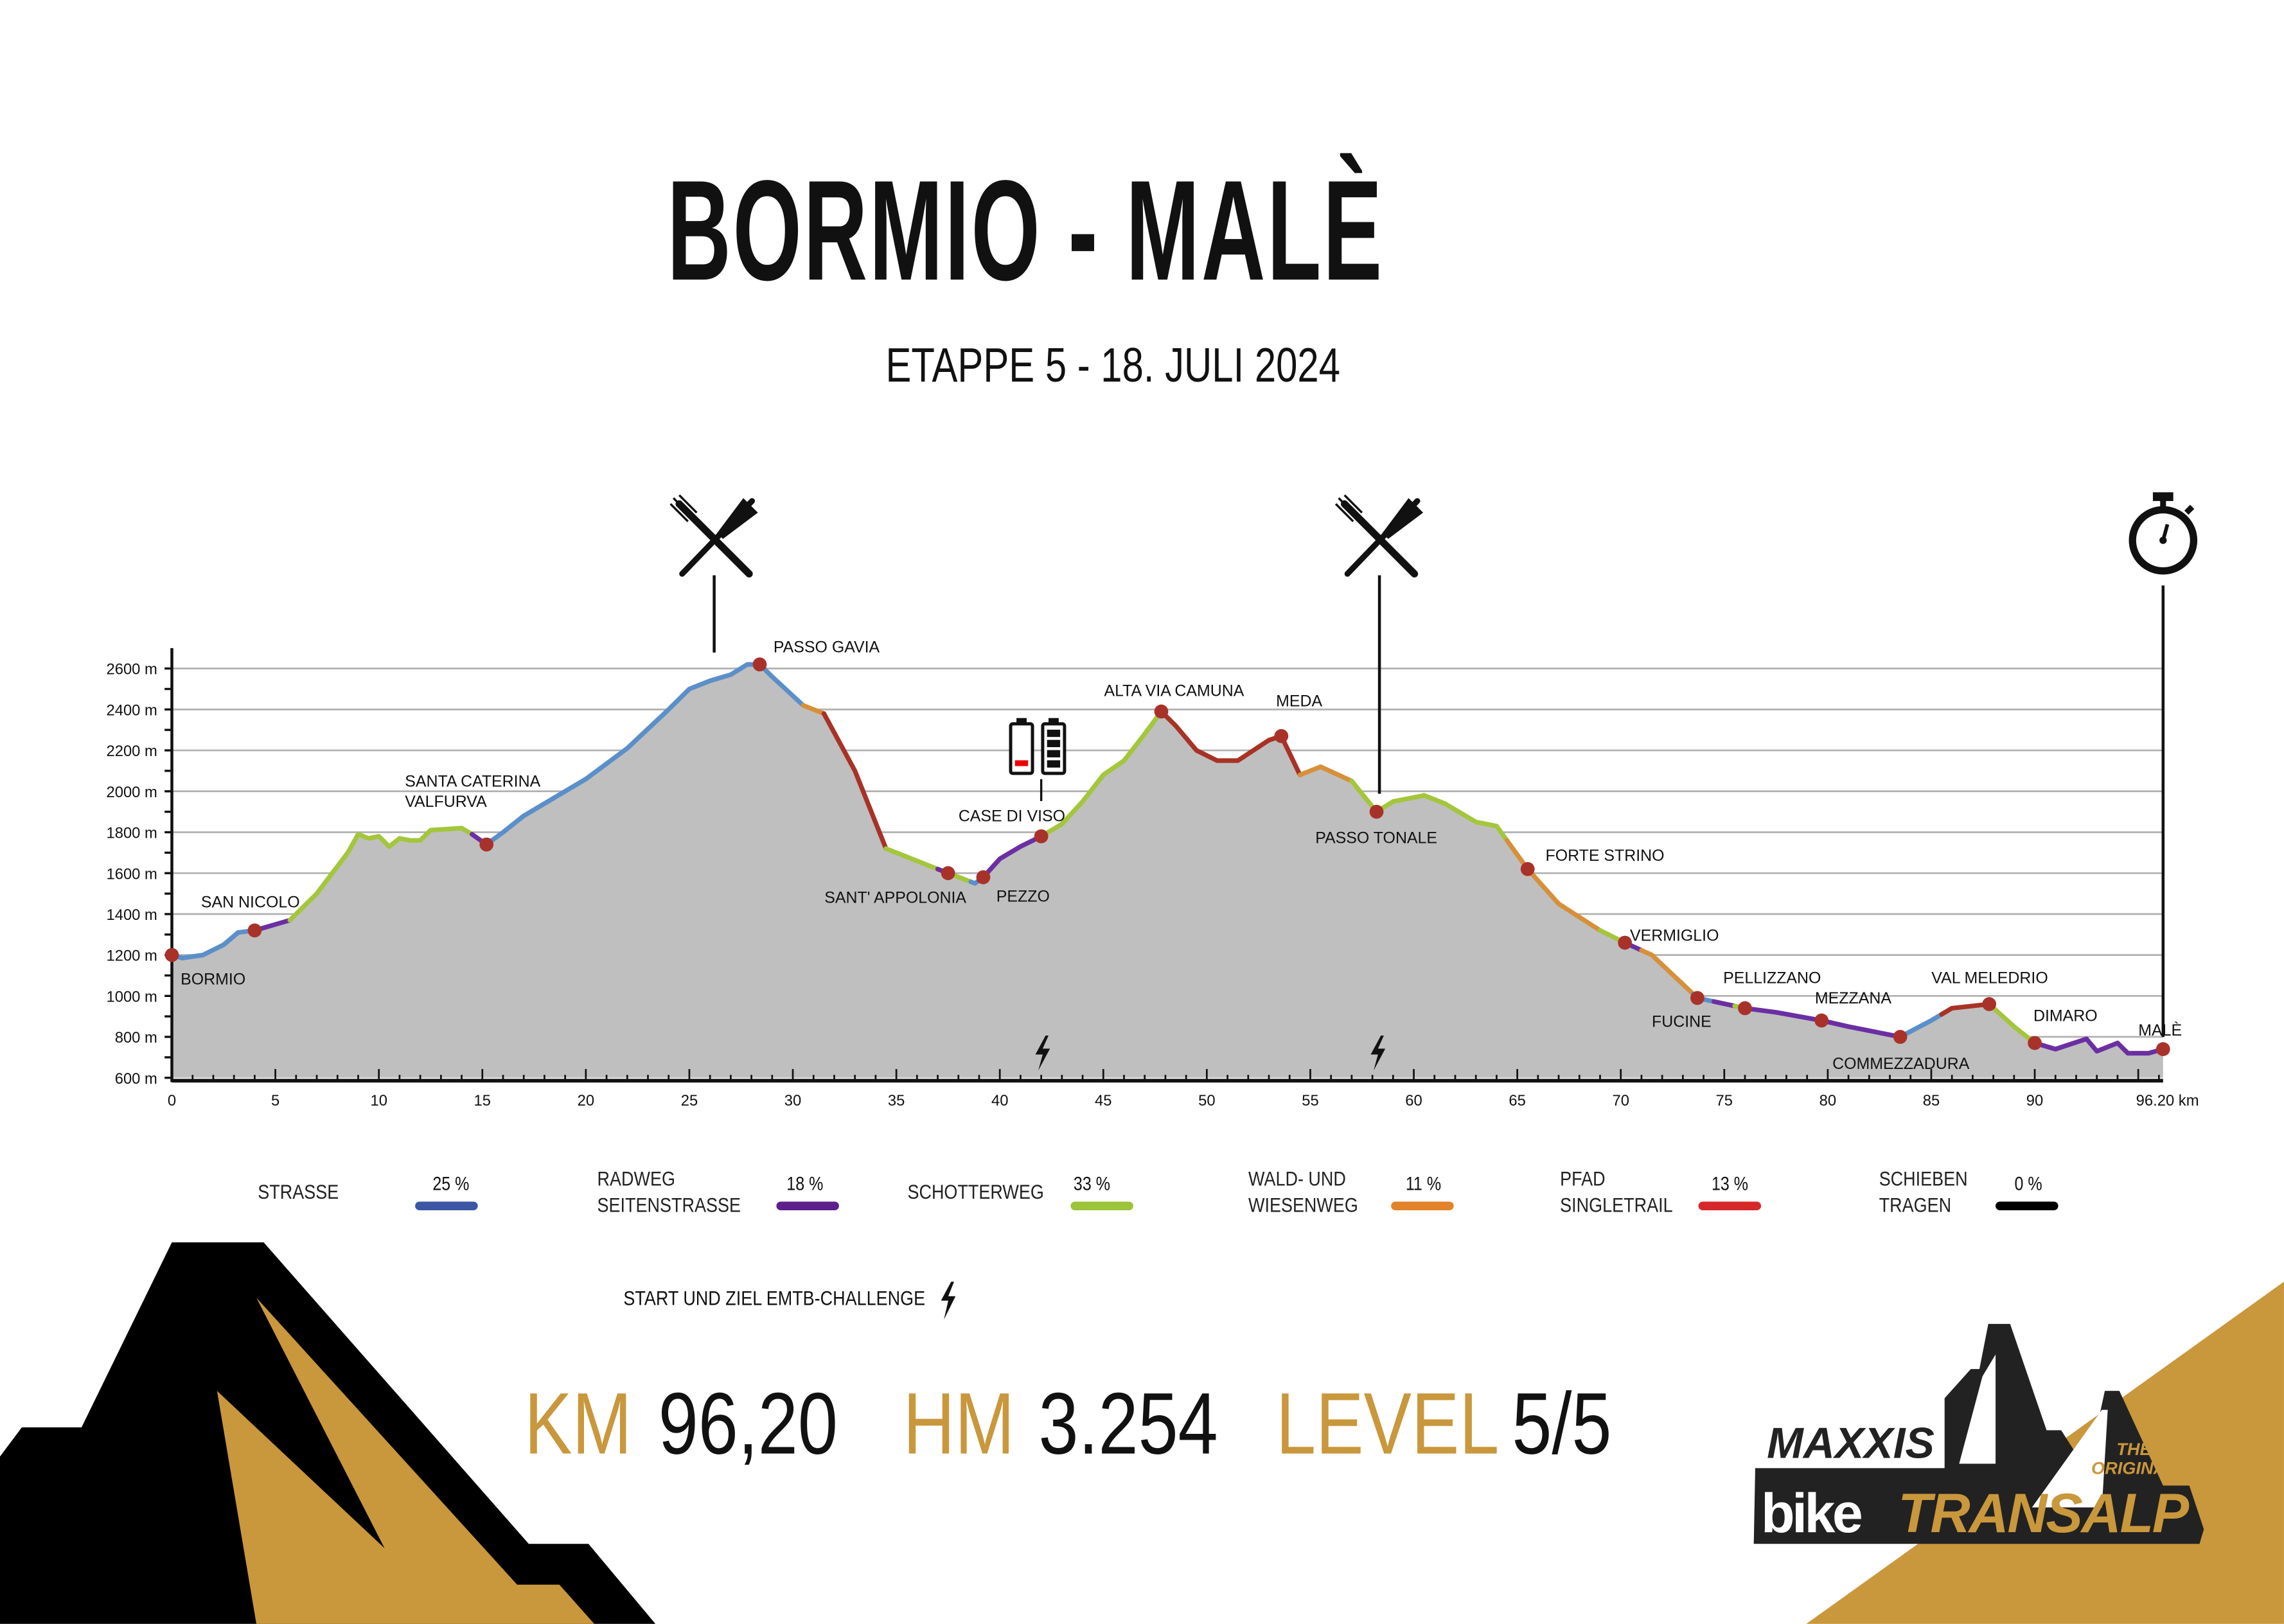  What do you see at coordinates (2134, 1449) in the screenshot?
I see `logo-tag-1: THE` at bounding box center [2134, 1449].